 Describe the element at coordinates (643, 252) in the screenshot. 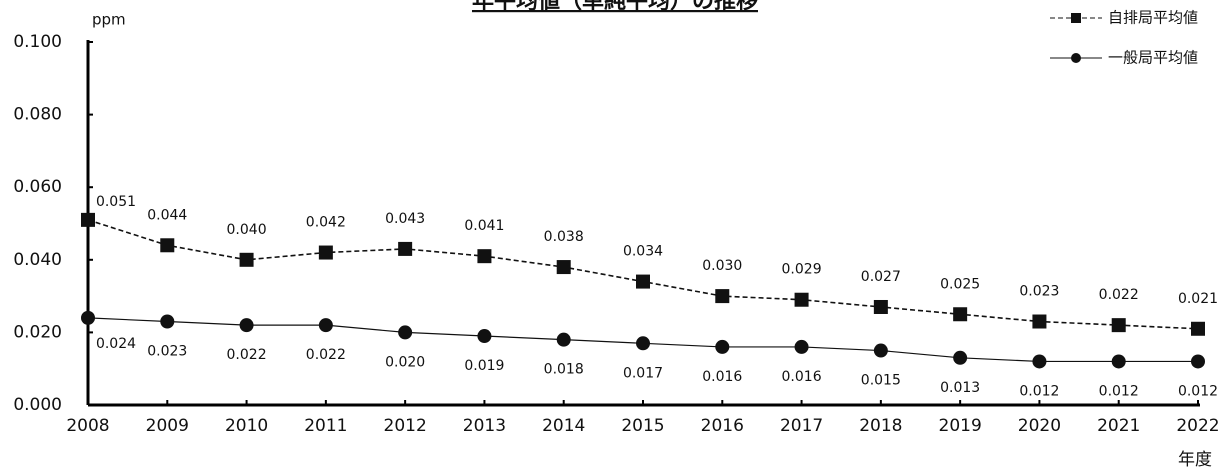

I see `value-label: 0.034` at that location.